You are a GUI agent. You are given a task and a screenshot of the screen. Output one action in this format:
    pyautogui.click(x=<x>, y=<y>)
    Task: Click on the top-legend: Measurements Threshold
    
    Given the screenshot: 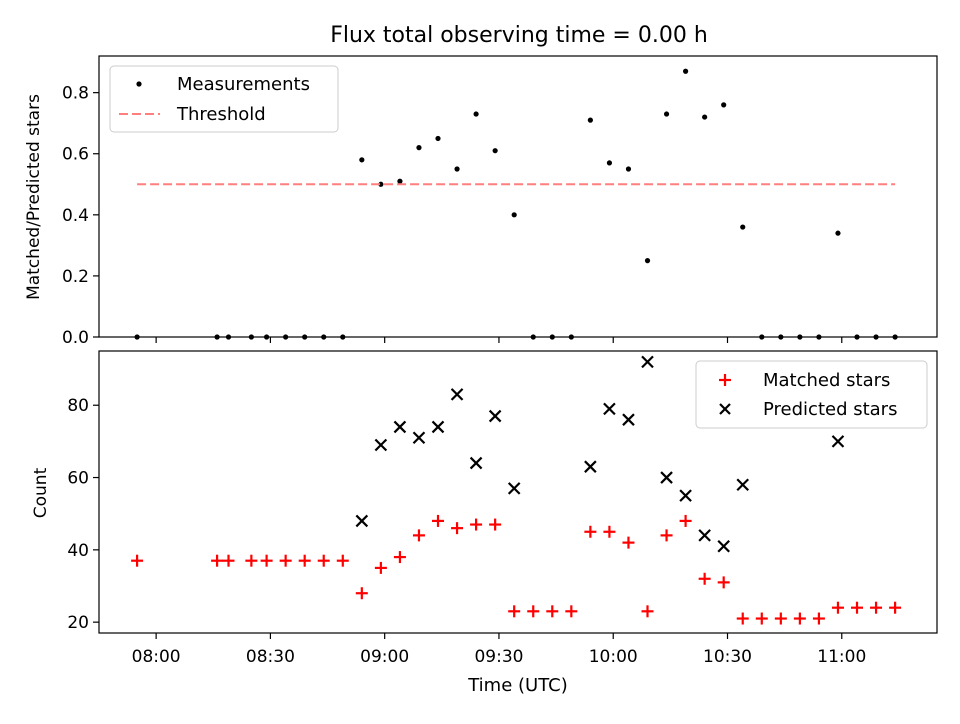 What is the action you would take?
    pyautogui.click(x=224, y=99)
    